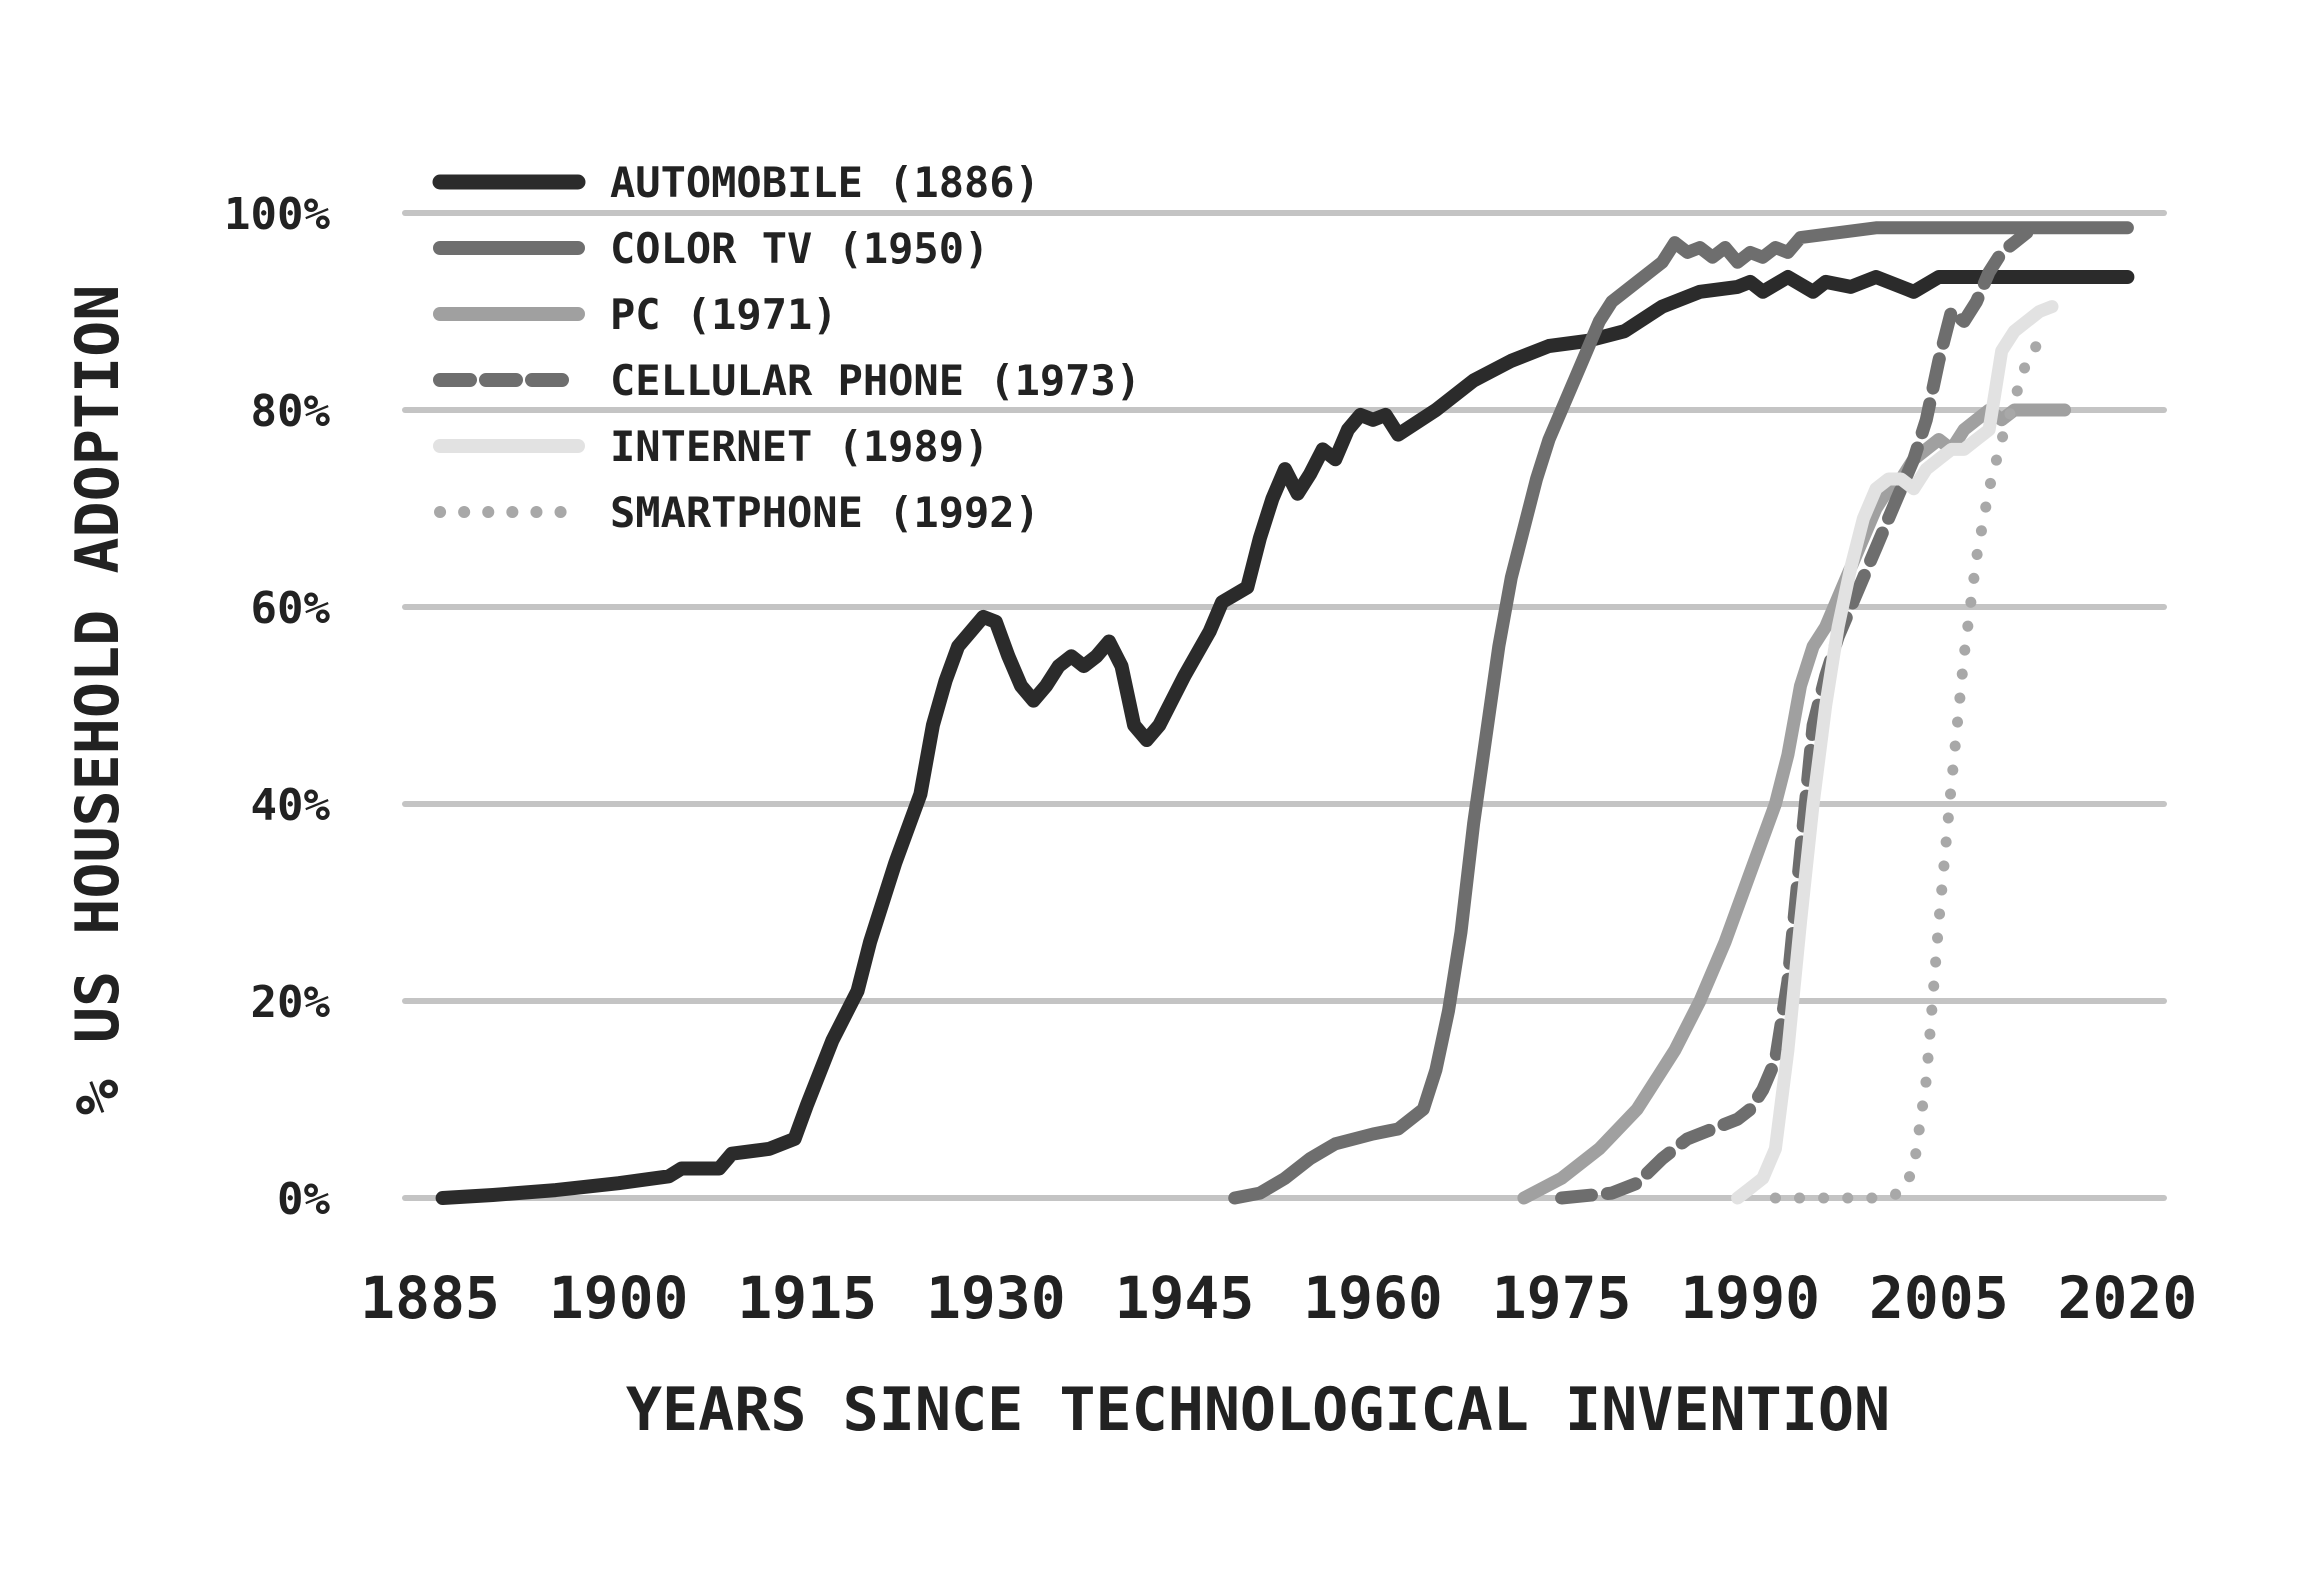 The width and height of the screenshot is (2304, 1573). What do you see at coordinates (98, 700) in the screenshot?
I see `y-axis-title: % US HOUSEHOLD ADOPTION` at bounding box center [98, 700].